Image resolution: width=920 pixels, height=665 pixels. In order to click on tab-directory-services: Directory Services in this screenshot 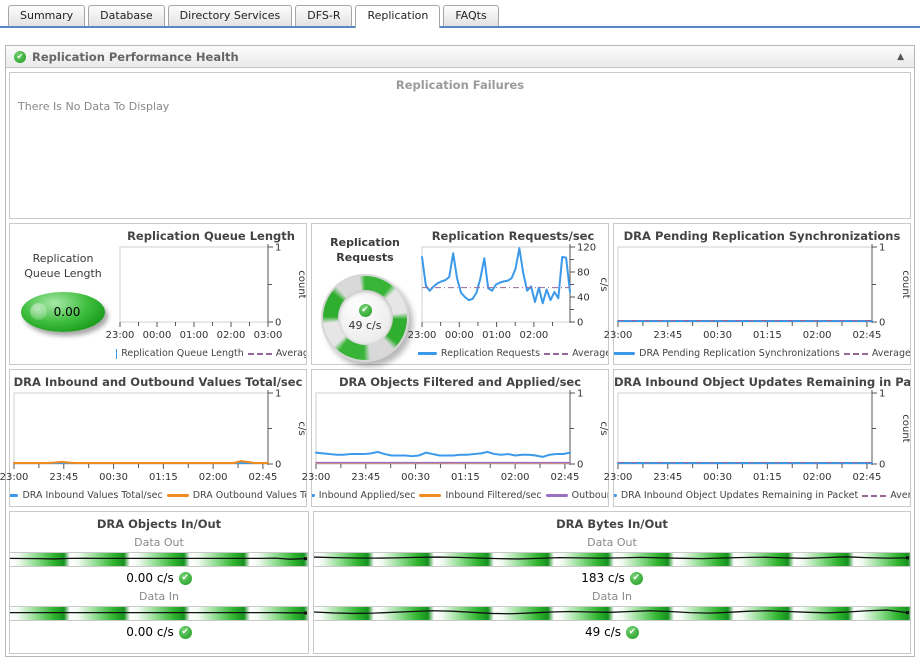, I will do `click(230, 15)`.